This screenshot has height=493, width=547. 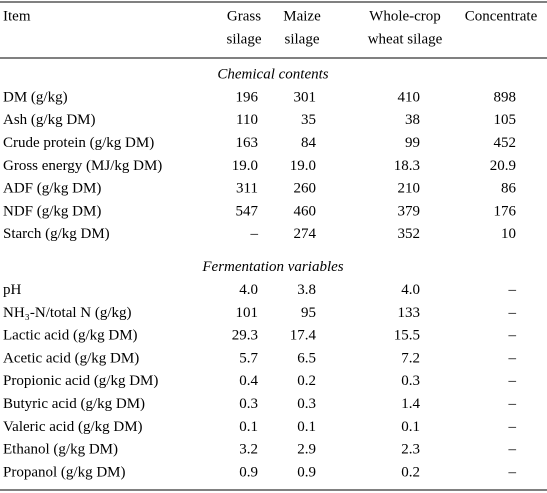 I want to click on row-label: Propionic acid (g/kg DM), so click(x=80, y=381).